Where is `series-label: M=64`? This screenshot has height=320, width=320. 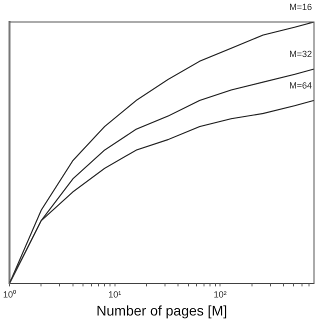 series-label: M=64 is located at coordinates (300, 85).